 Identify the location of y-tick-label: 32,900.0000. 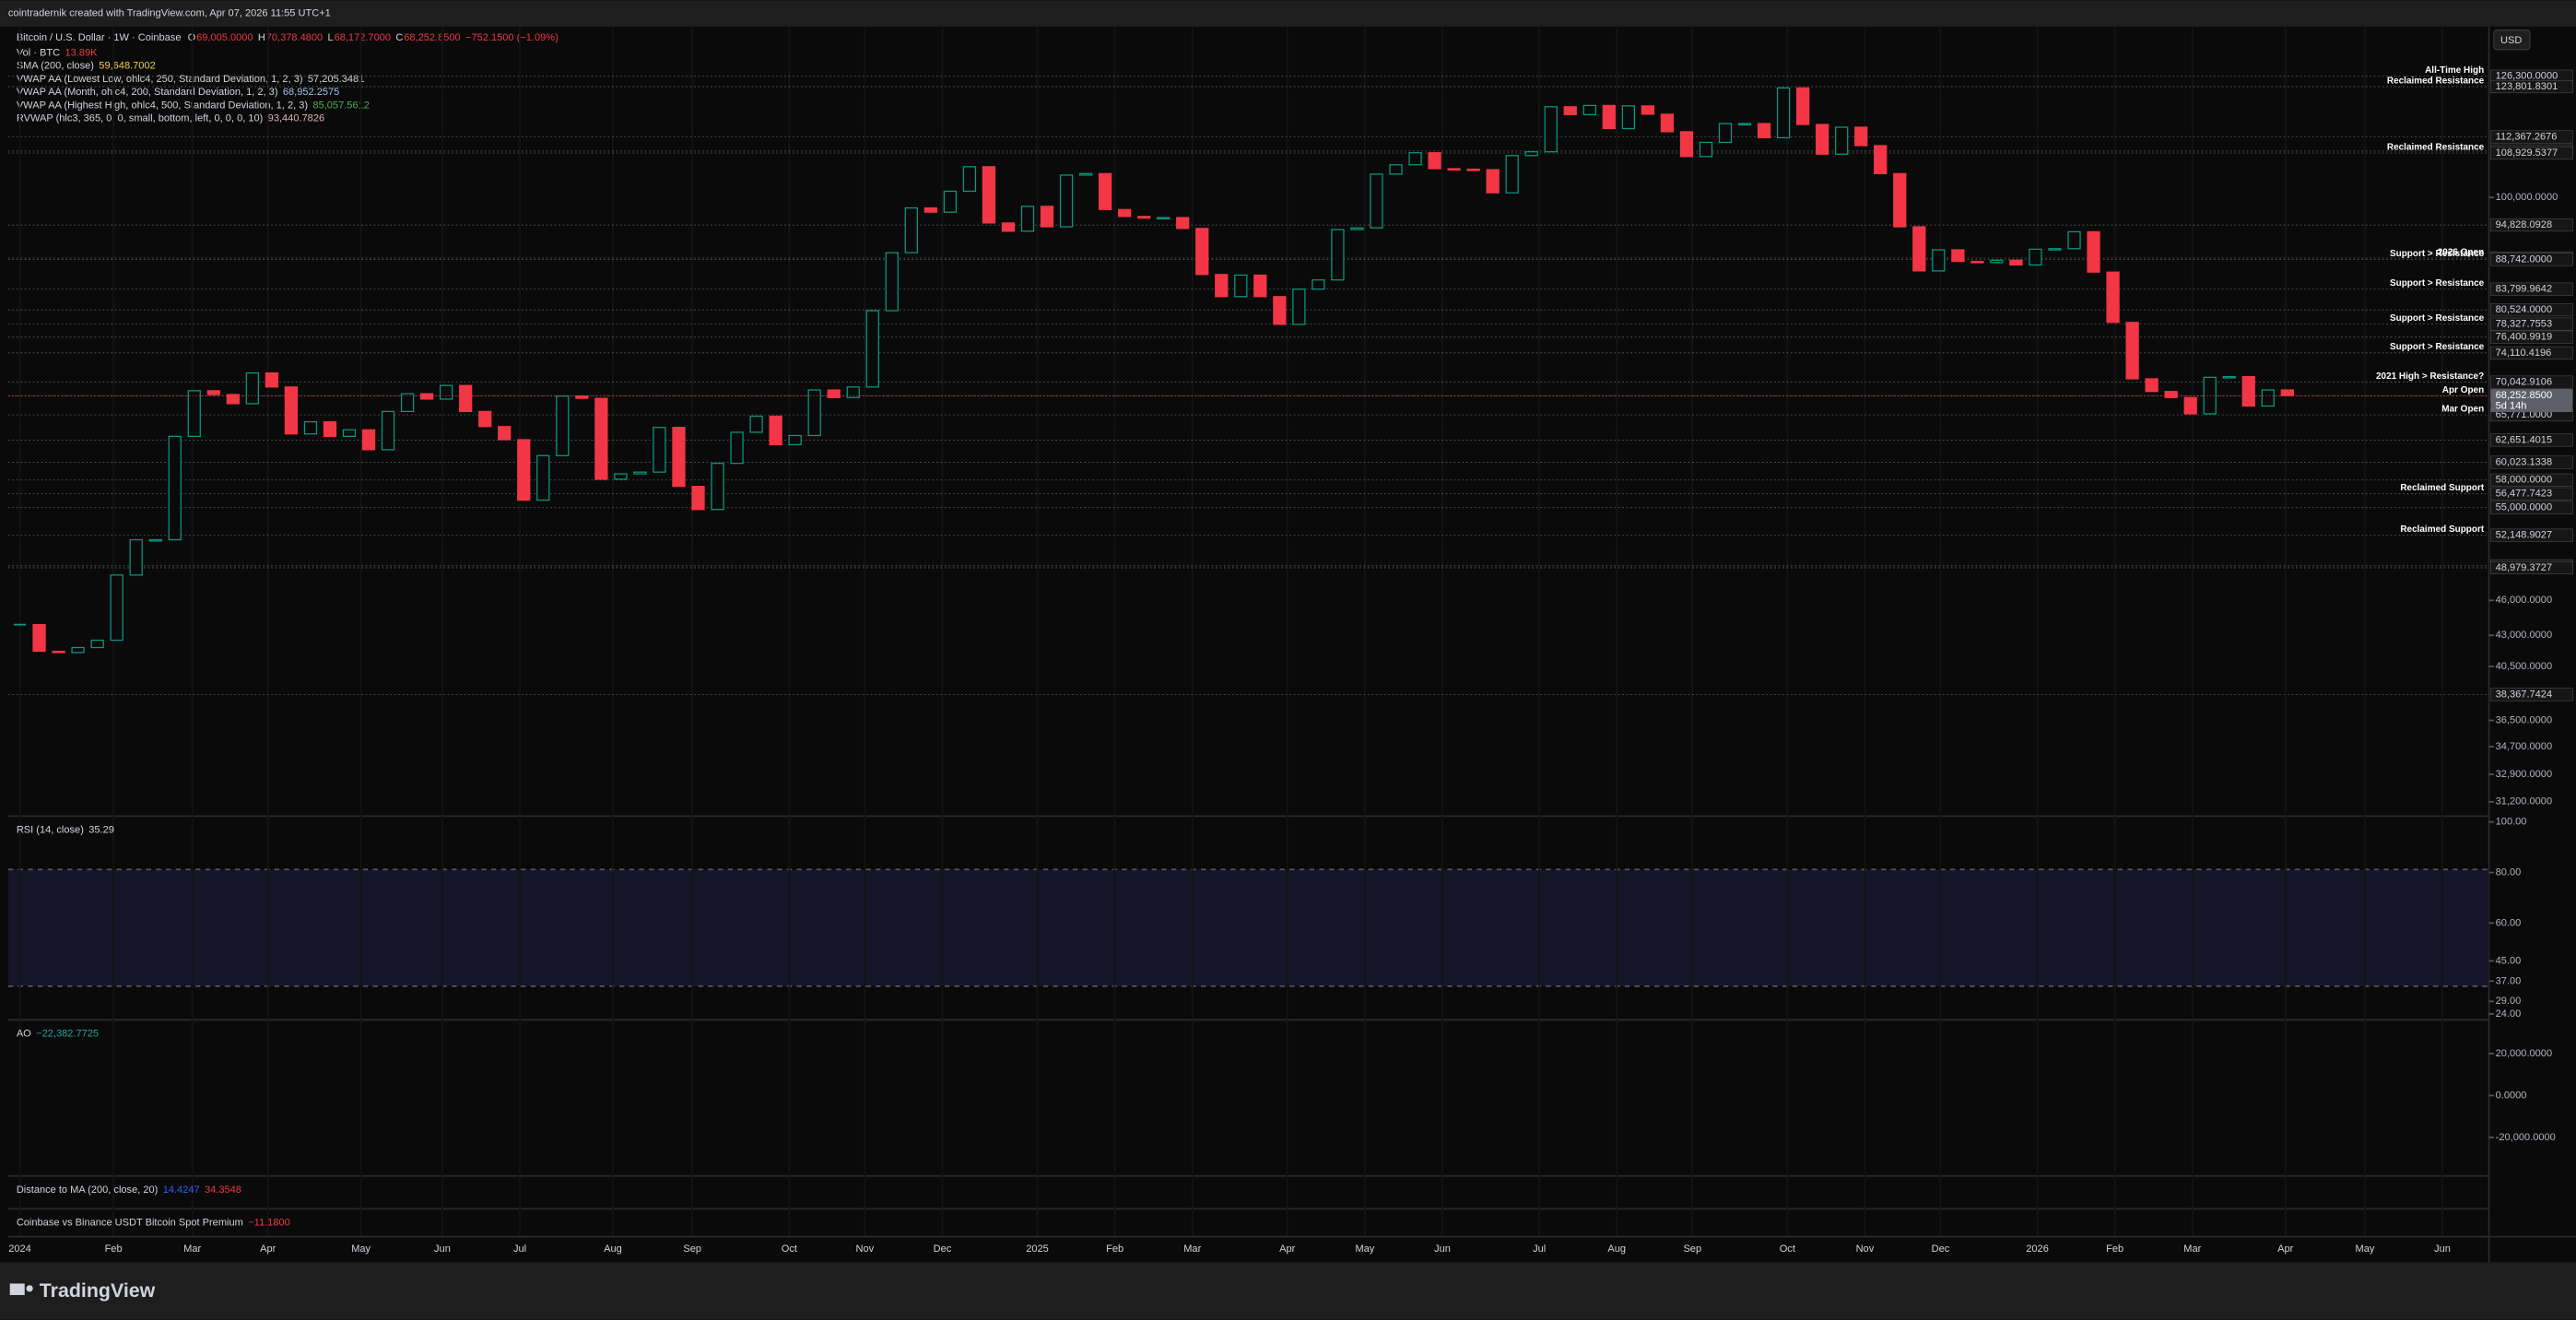
(2524, 774).